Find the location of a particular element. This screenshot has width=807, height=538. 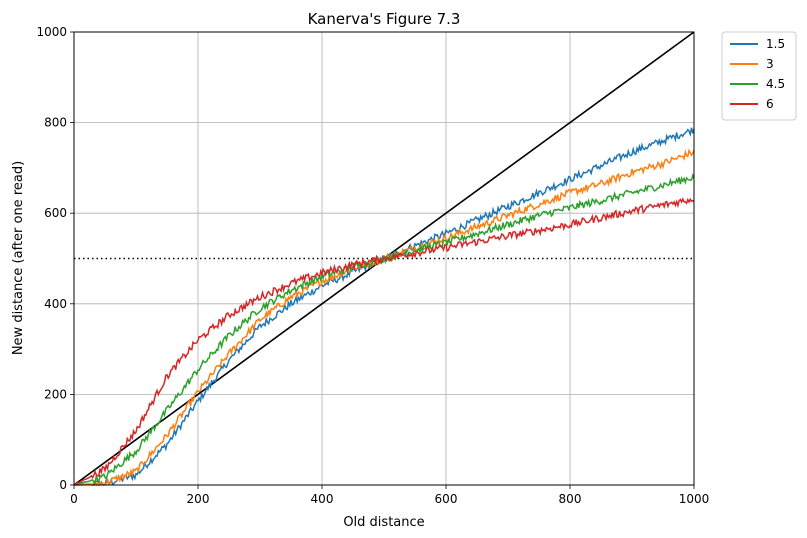

legend-box is located at coordinates (759, 76).